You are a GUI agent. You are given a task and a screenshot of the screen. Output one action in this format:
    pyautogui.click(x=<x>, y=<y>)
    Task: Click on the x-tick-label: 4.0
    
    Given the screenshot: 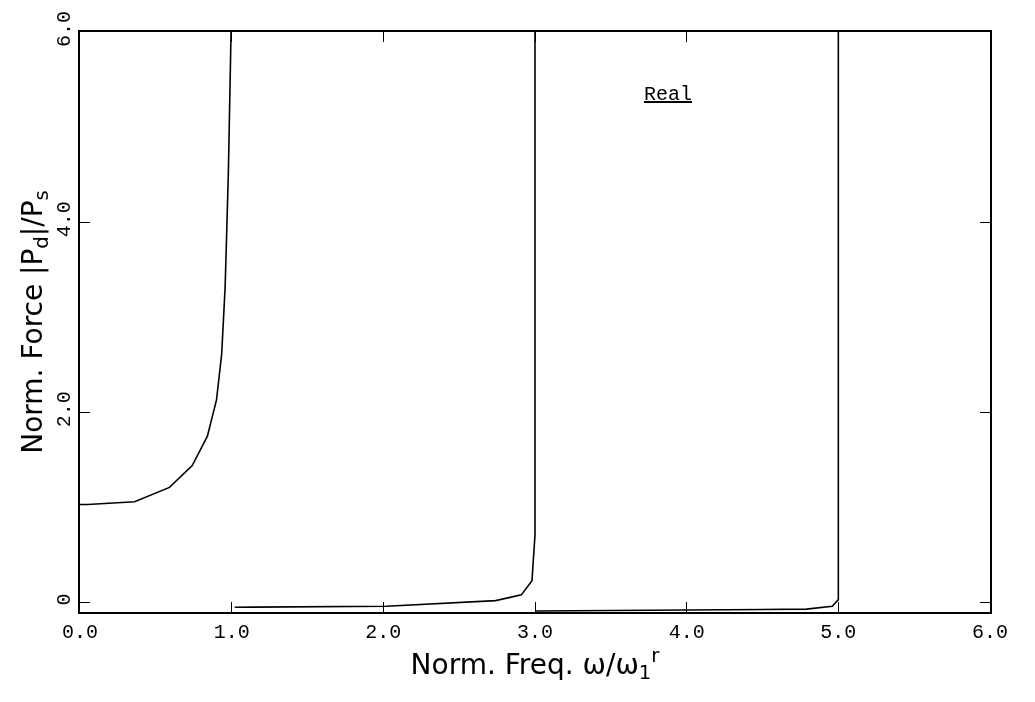 What is the action you would take?
    pyautogui.click(x=686, y=632)
    